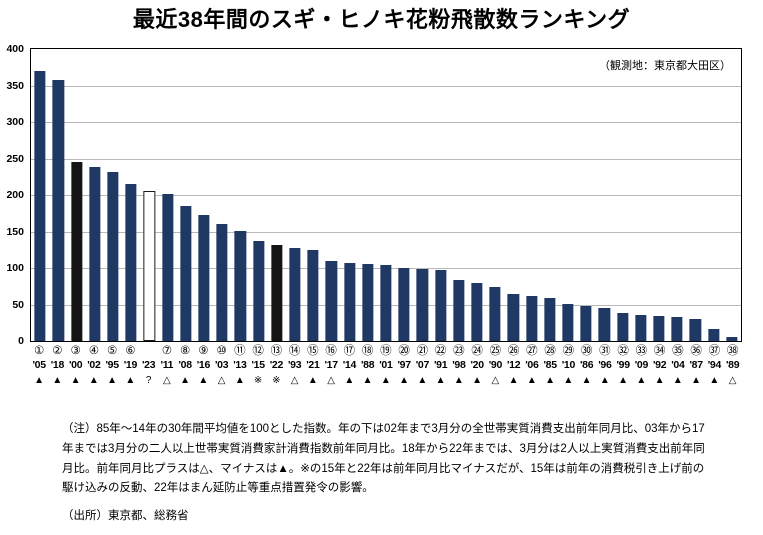  What do you see at coordinates (167, 351) in the screenshot?
I see `rank-label: ⑦` at bounding box center [167, 351].